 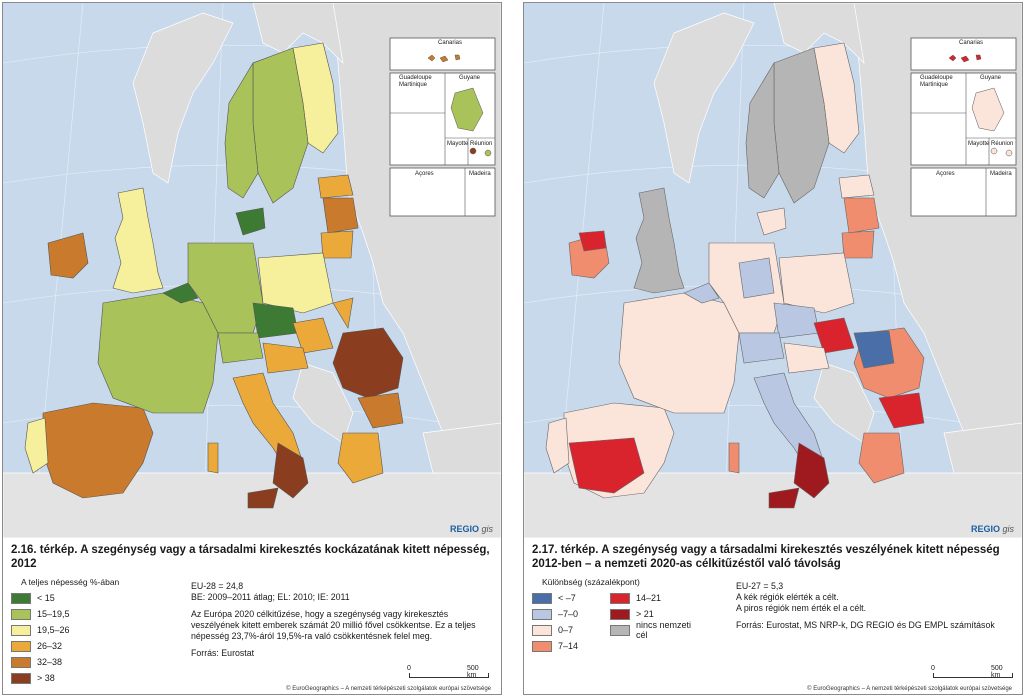 What do you see at coordinates (787, 597) in the screenshot?
I see `note-blue-regions: A kék régiók elérték a célt.` at bounding box center [787, 597].